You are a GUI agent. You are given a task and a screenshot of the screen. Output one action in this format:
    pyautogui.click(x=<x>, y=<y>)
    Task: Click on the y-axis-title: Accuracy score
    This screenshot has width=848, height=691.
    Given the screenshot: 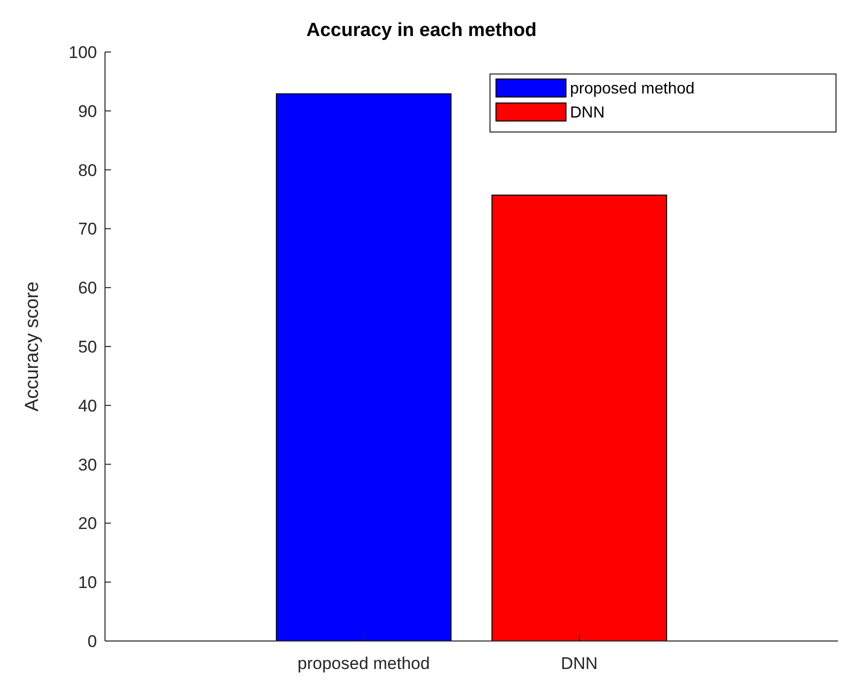 What is the action you would take?
    pyautogui.click(x=32, y=347)
    